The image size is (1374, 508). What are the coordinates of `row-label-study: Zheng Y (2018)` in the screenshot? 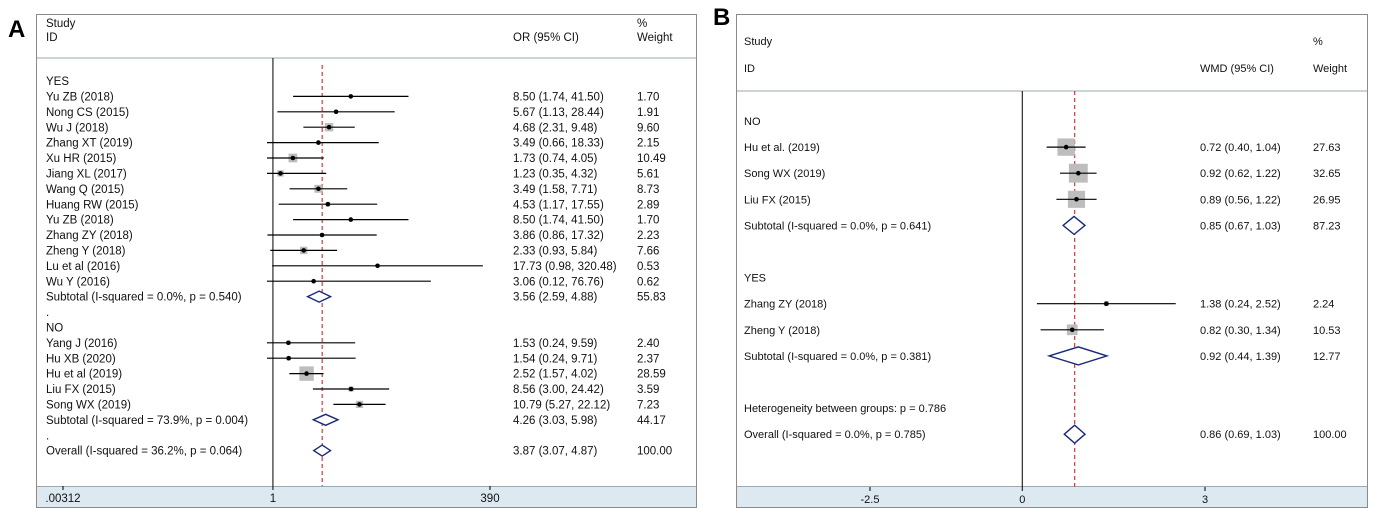 It's located at (782, 331).